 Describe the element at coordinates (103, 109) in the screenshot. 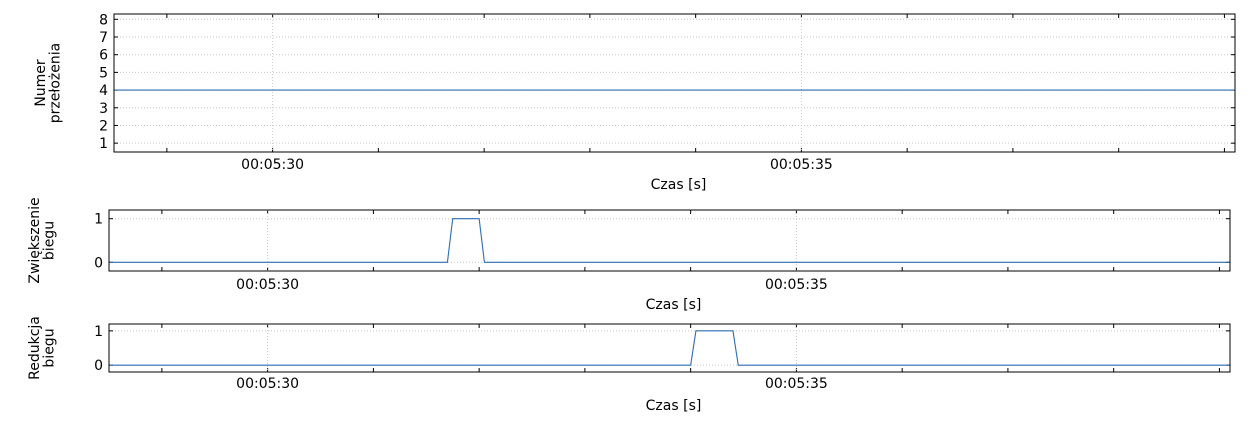

I see `y-tick-label: 3` at that location.